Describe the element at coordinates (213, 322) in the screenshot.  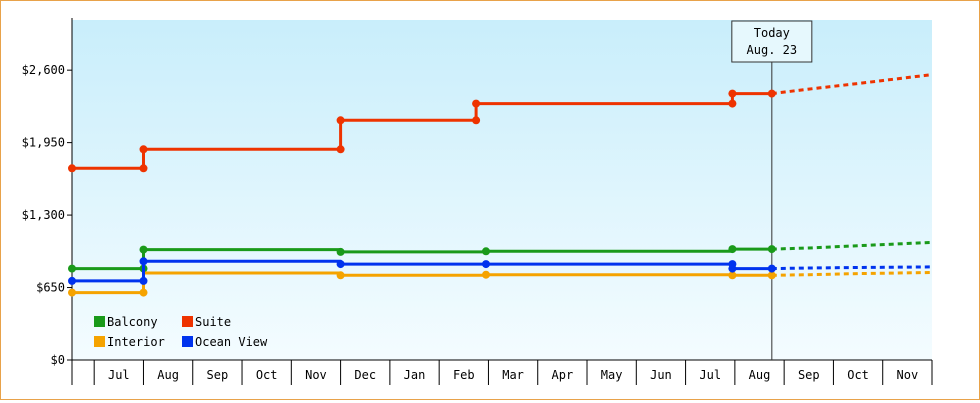
I see `legend-label-suite: Suite` at that location.